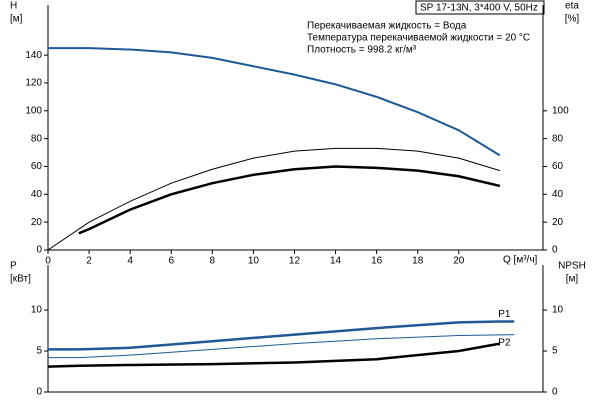 The image size is (600, 400). I want to click on y-axis-label: [кВт], so click(20, 279).